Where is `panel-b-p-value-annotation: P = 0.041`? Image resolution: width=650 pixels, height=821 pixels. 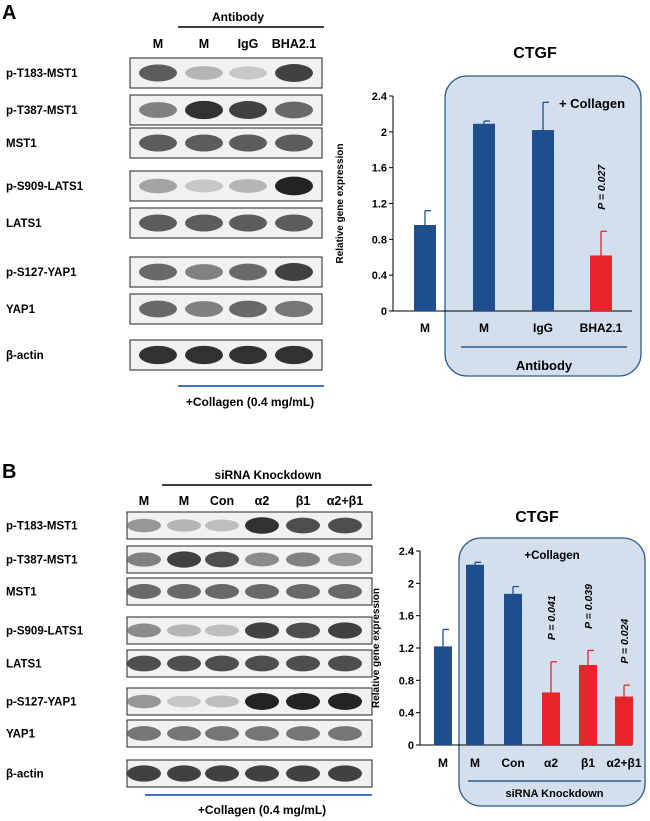
panel-b-p-value-annotation: P = 0.041 is located at coordinates (552, 617).